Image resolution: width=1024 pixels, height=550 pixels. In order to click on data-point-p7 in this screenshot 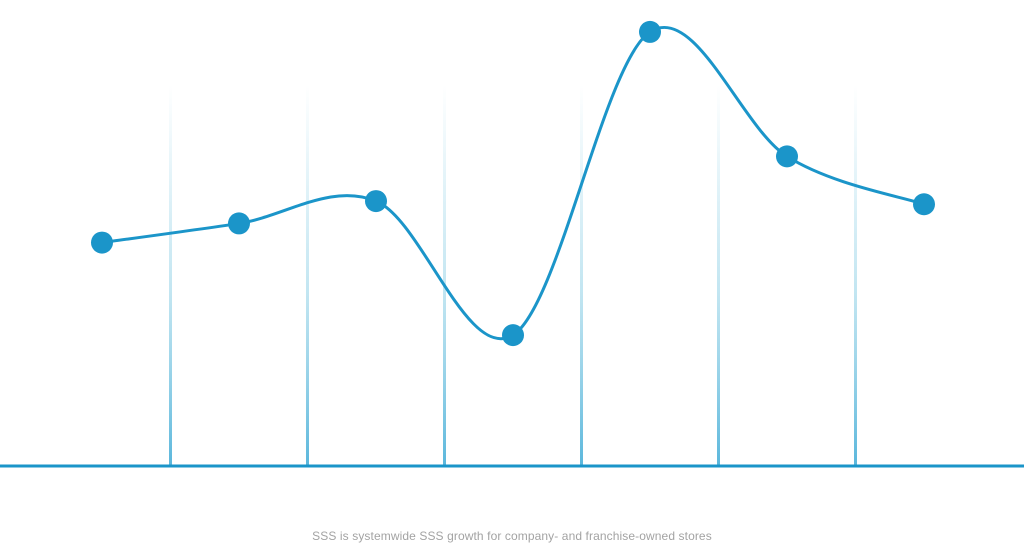, I will do `click(924, 204)`.